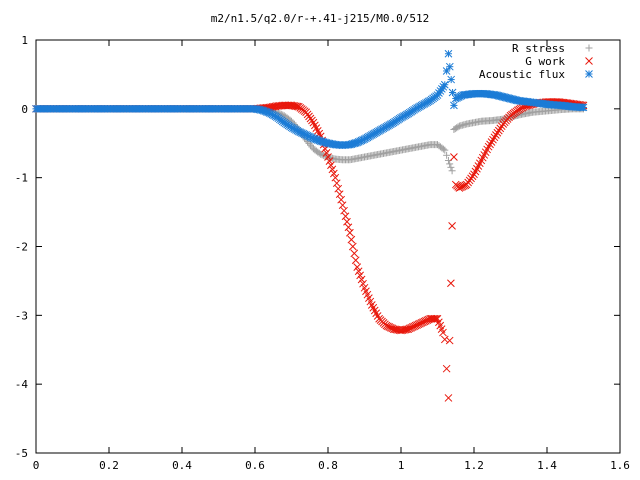 Image resolution: width=640 pixels, height=480 pixels. I want to click on y-tick-label: -2, so click(21, 247).